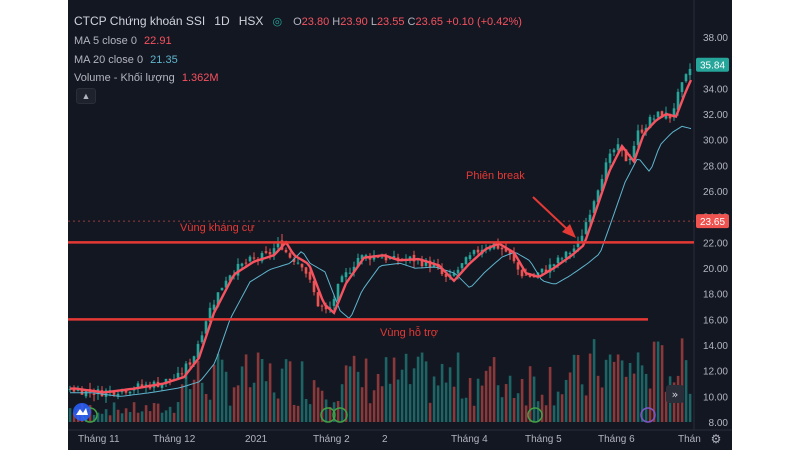  Describe the element at coordinates (675, 394) in the screenshot. I see `scroll-right-button` at that location.